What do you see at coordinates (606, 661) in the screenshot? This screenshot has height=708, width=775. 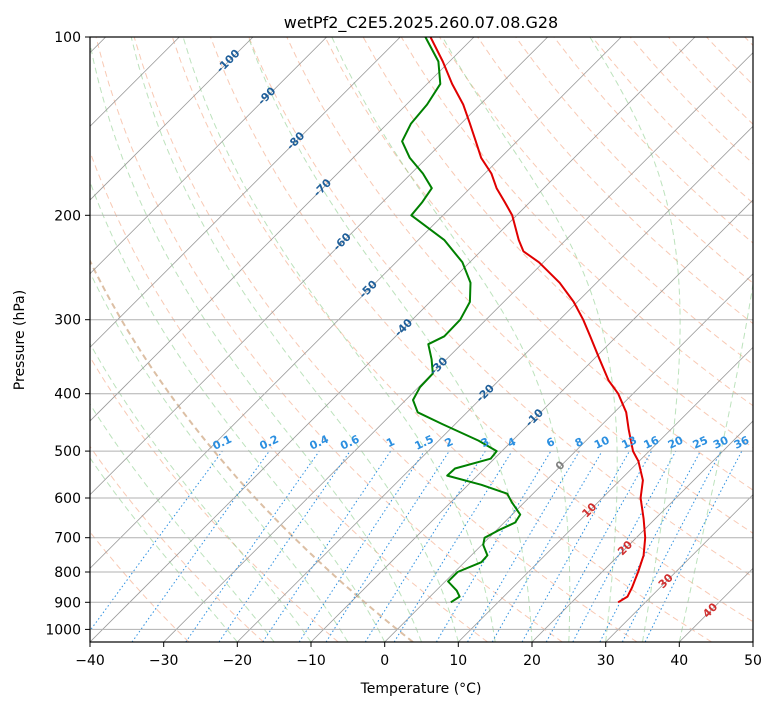 I see `x-tick-label: 30` at bounding box center [606, 661].